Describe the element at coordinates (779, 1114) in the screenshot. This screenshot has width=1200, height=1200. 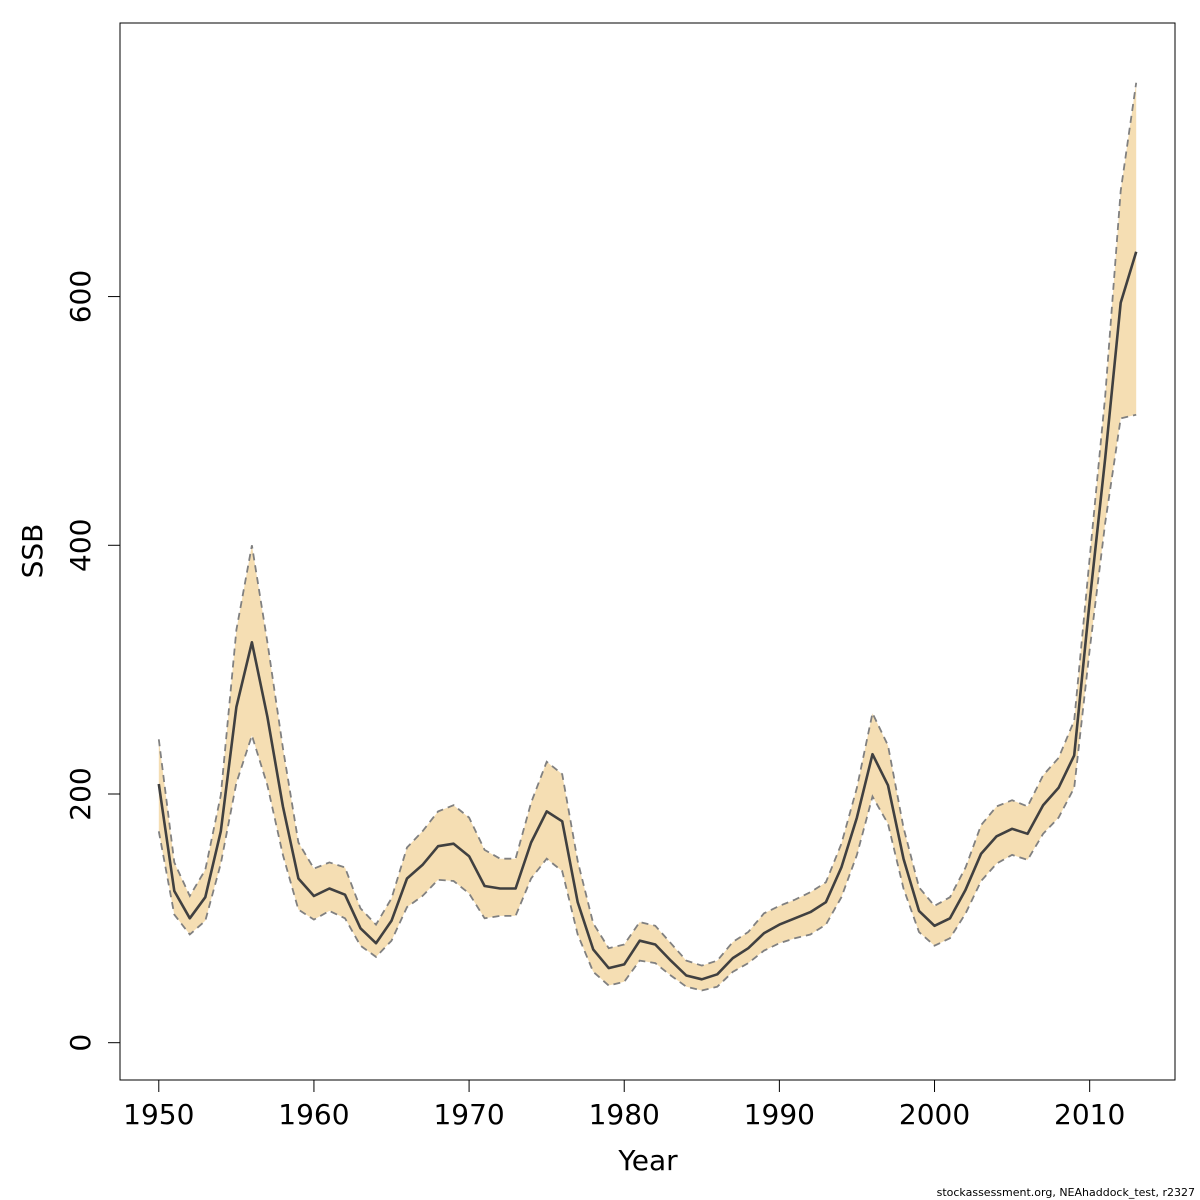
I see `x-tick-label: 1990` at that location.